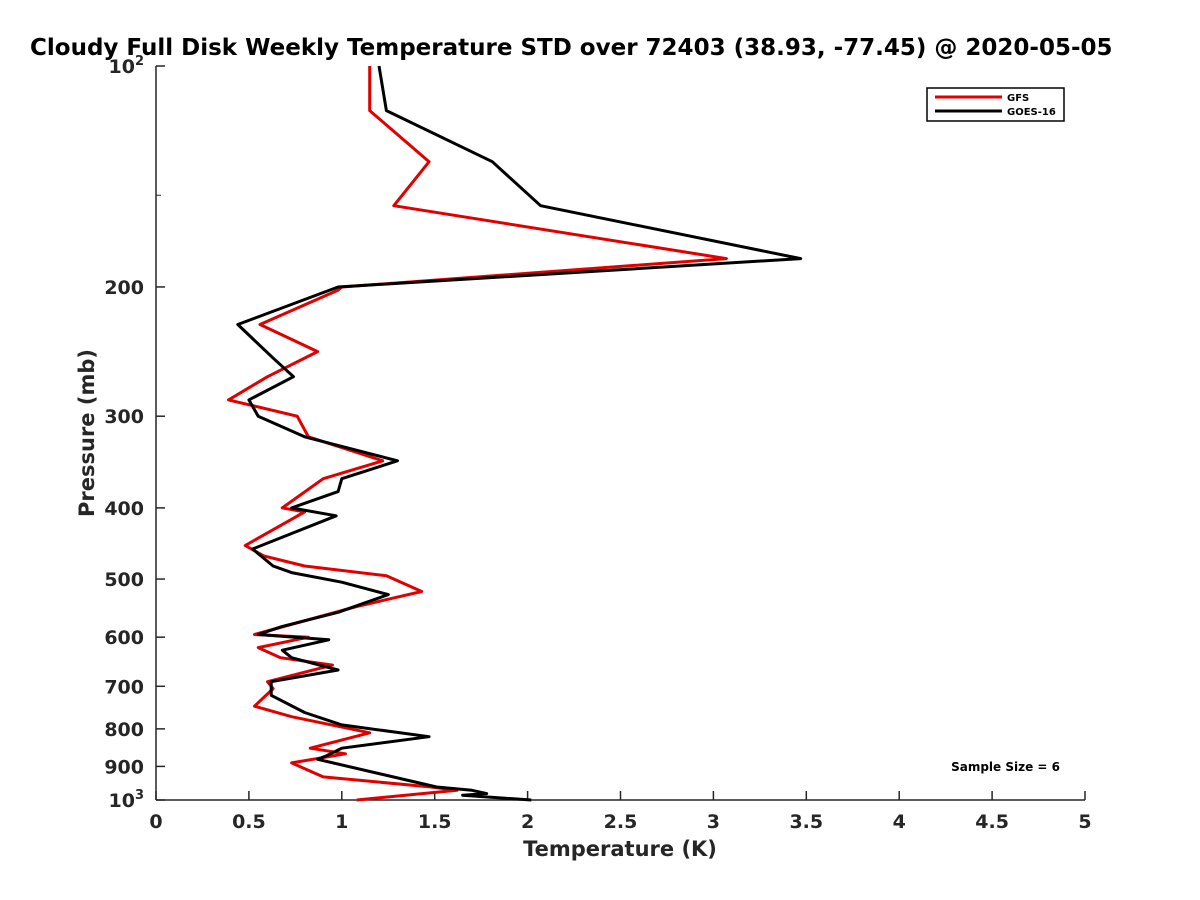 This screenshot has height=900, width=1200. I want to click on legend-label-gfs: GFS, so click(1018, 98).